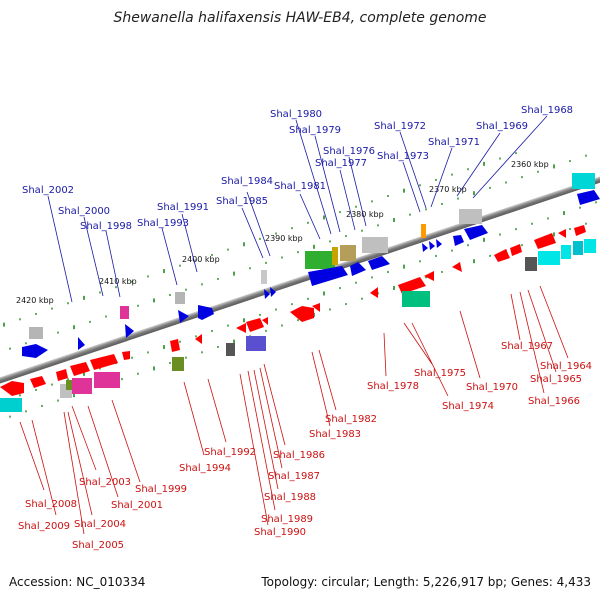 The height and width of the screenshot is (600, 600). What do you see at coordinates (556, 379) in the screenshot?
I see `gene-label-shal-1965: Shal_1965` at bounding box center [556, 379].